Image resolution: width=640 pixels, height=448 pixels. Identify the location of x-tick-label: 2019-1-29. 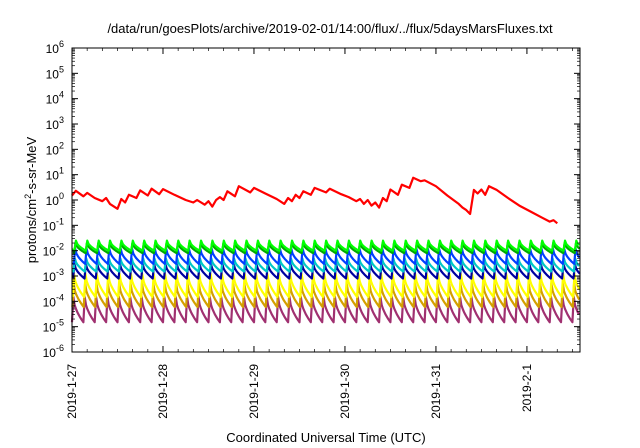
(254, 391).